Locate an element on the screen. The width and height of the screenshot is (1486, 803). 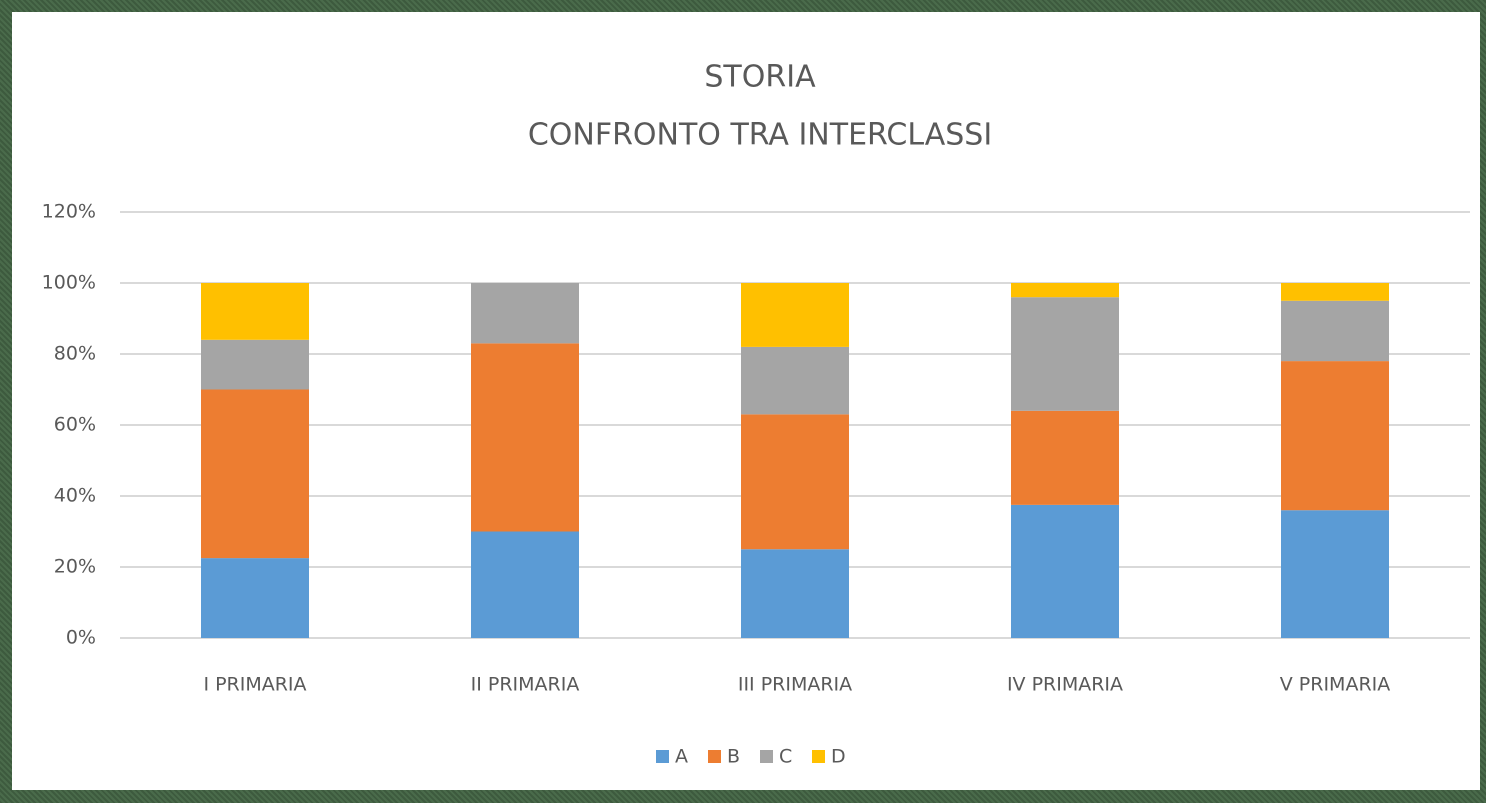
y-tick-label: 0% is located at coordinates (81, 638).